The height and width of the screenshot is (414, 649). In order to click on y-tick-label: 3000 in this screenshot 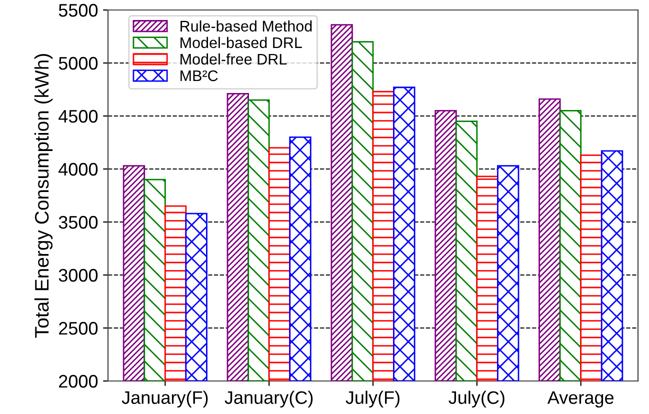, I will do `click(78, 275)`.